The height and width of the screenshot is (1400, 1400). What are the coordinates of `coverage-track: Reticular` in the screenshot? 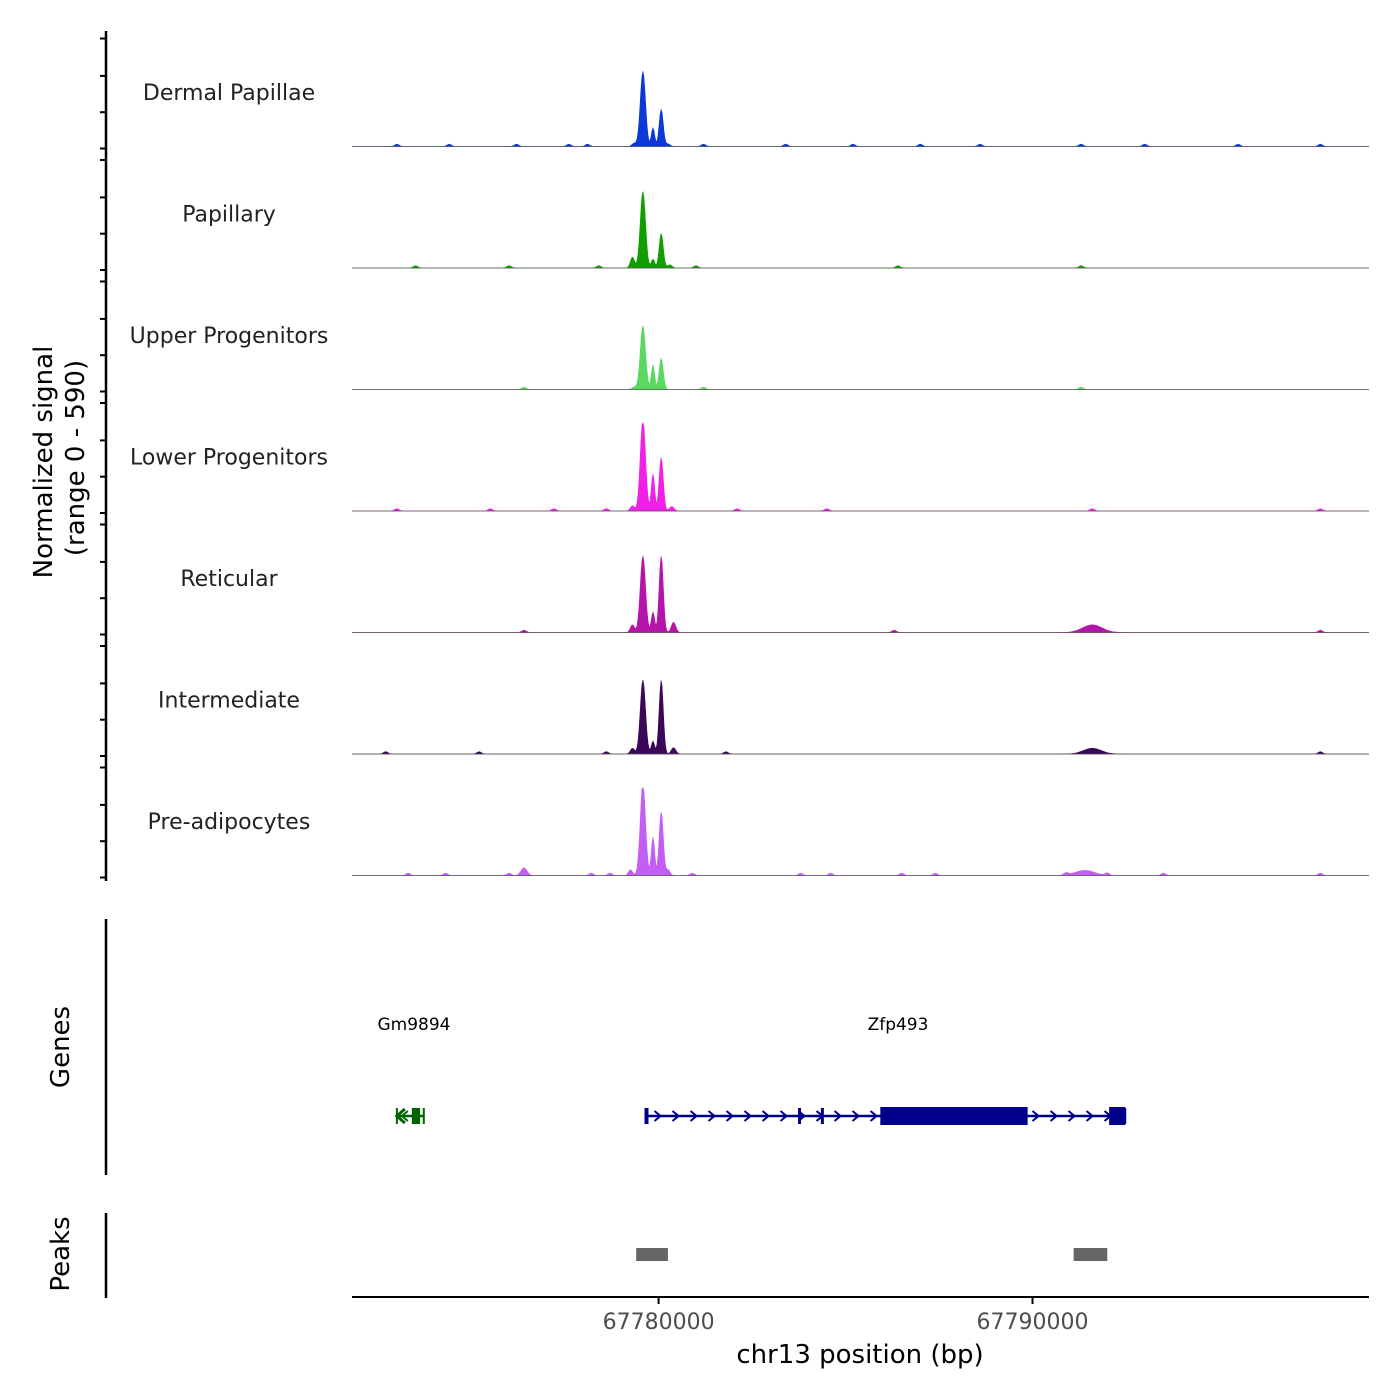 It's located at (774, 594).